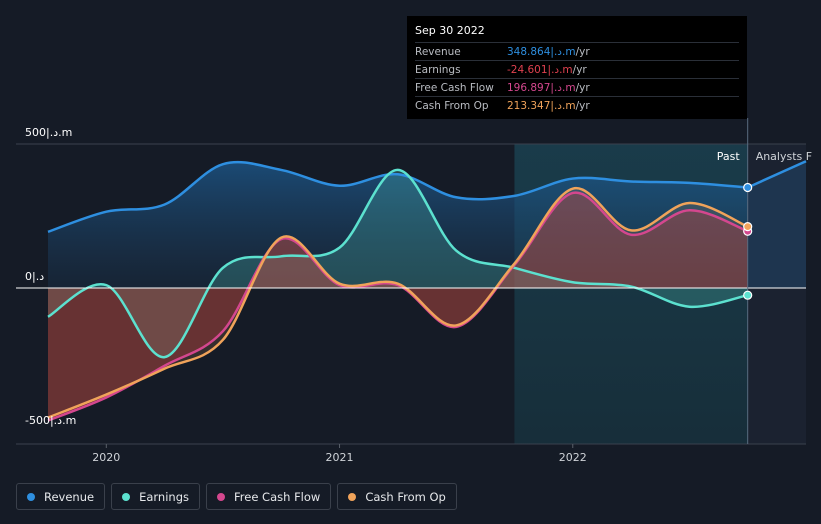 This screenshot has height=524, width=821. I want to click on tooltip-label: Revenue, so click(438, 51).